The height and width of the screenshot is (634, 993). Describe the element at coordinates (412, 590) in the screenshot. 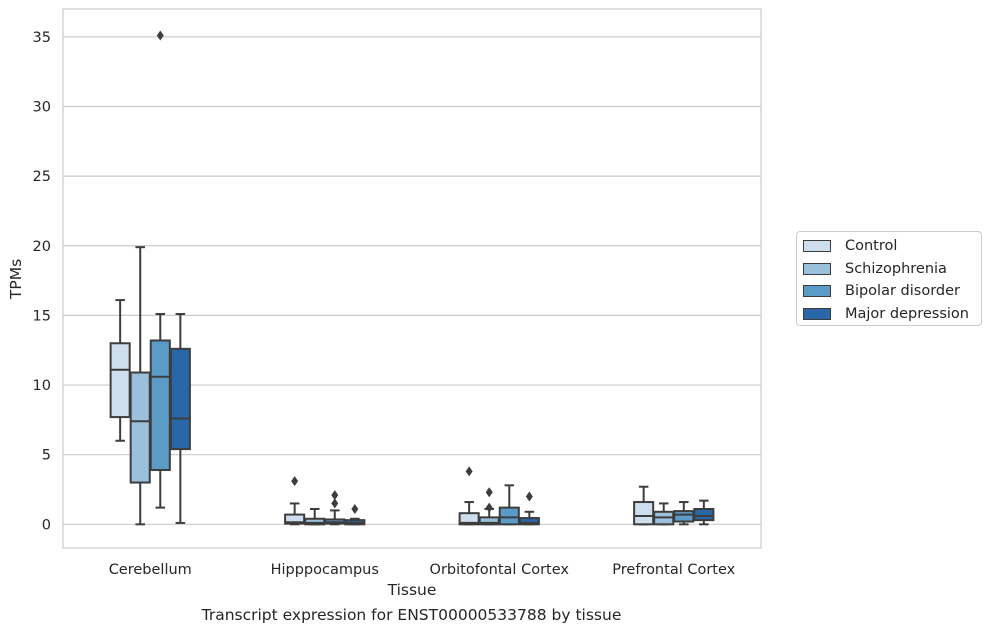

I see `x-axis-label: Tissue` at that location.